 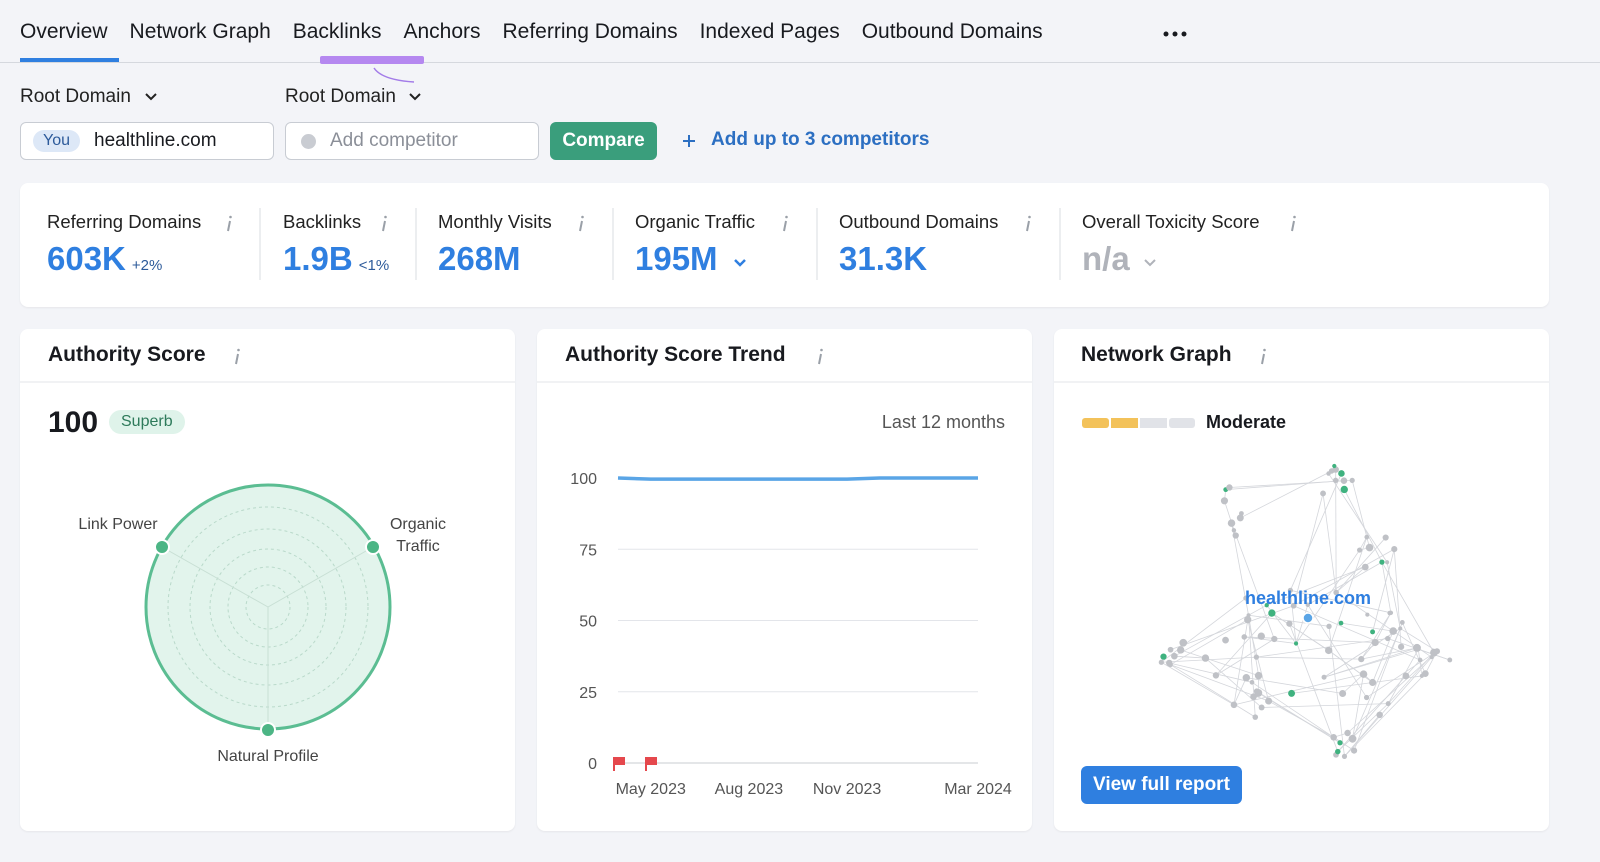 I want to click on metric-label: Referring Domains, so click(x=124, y=221).